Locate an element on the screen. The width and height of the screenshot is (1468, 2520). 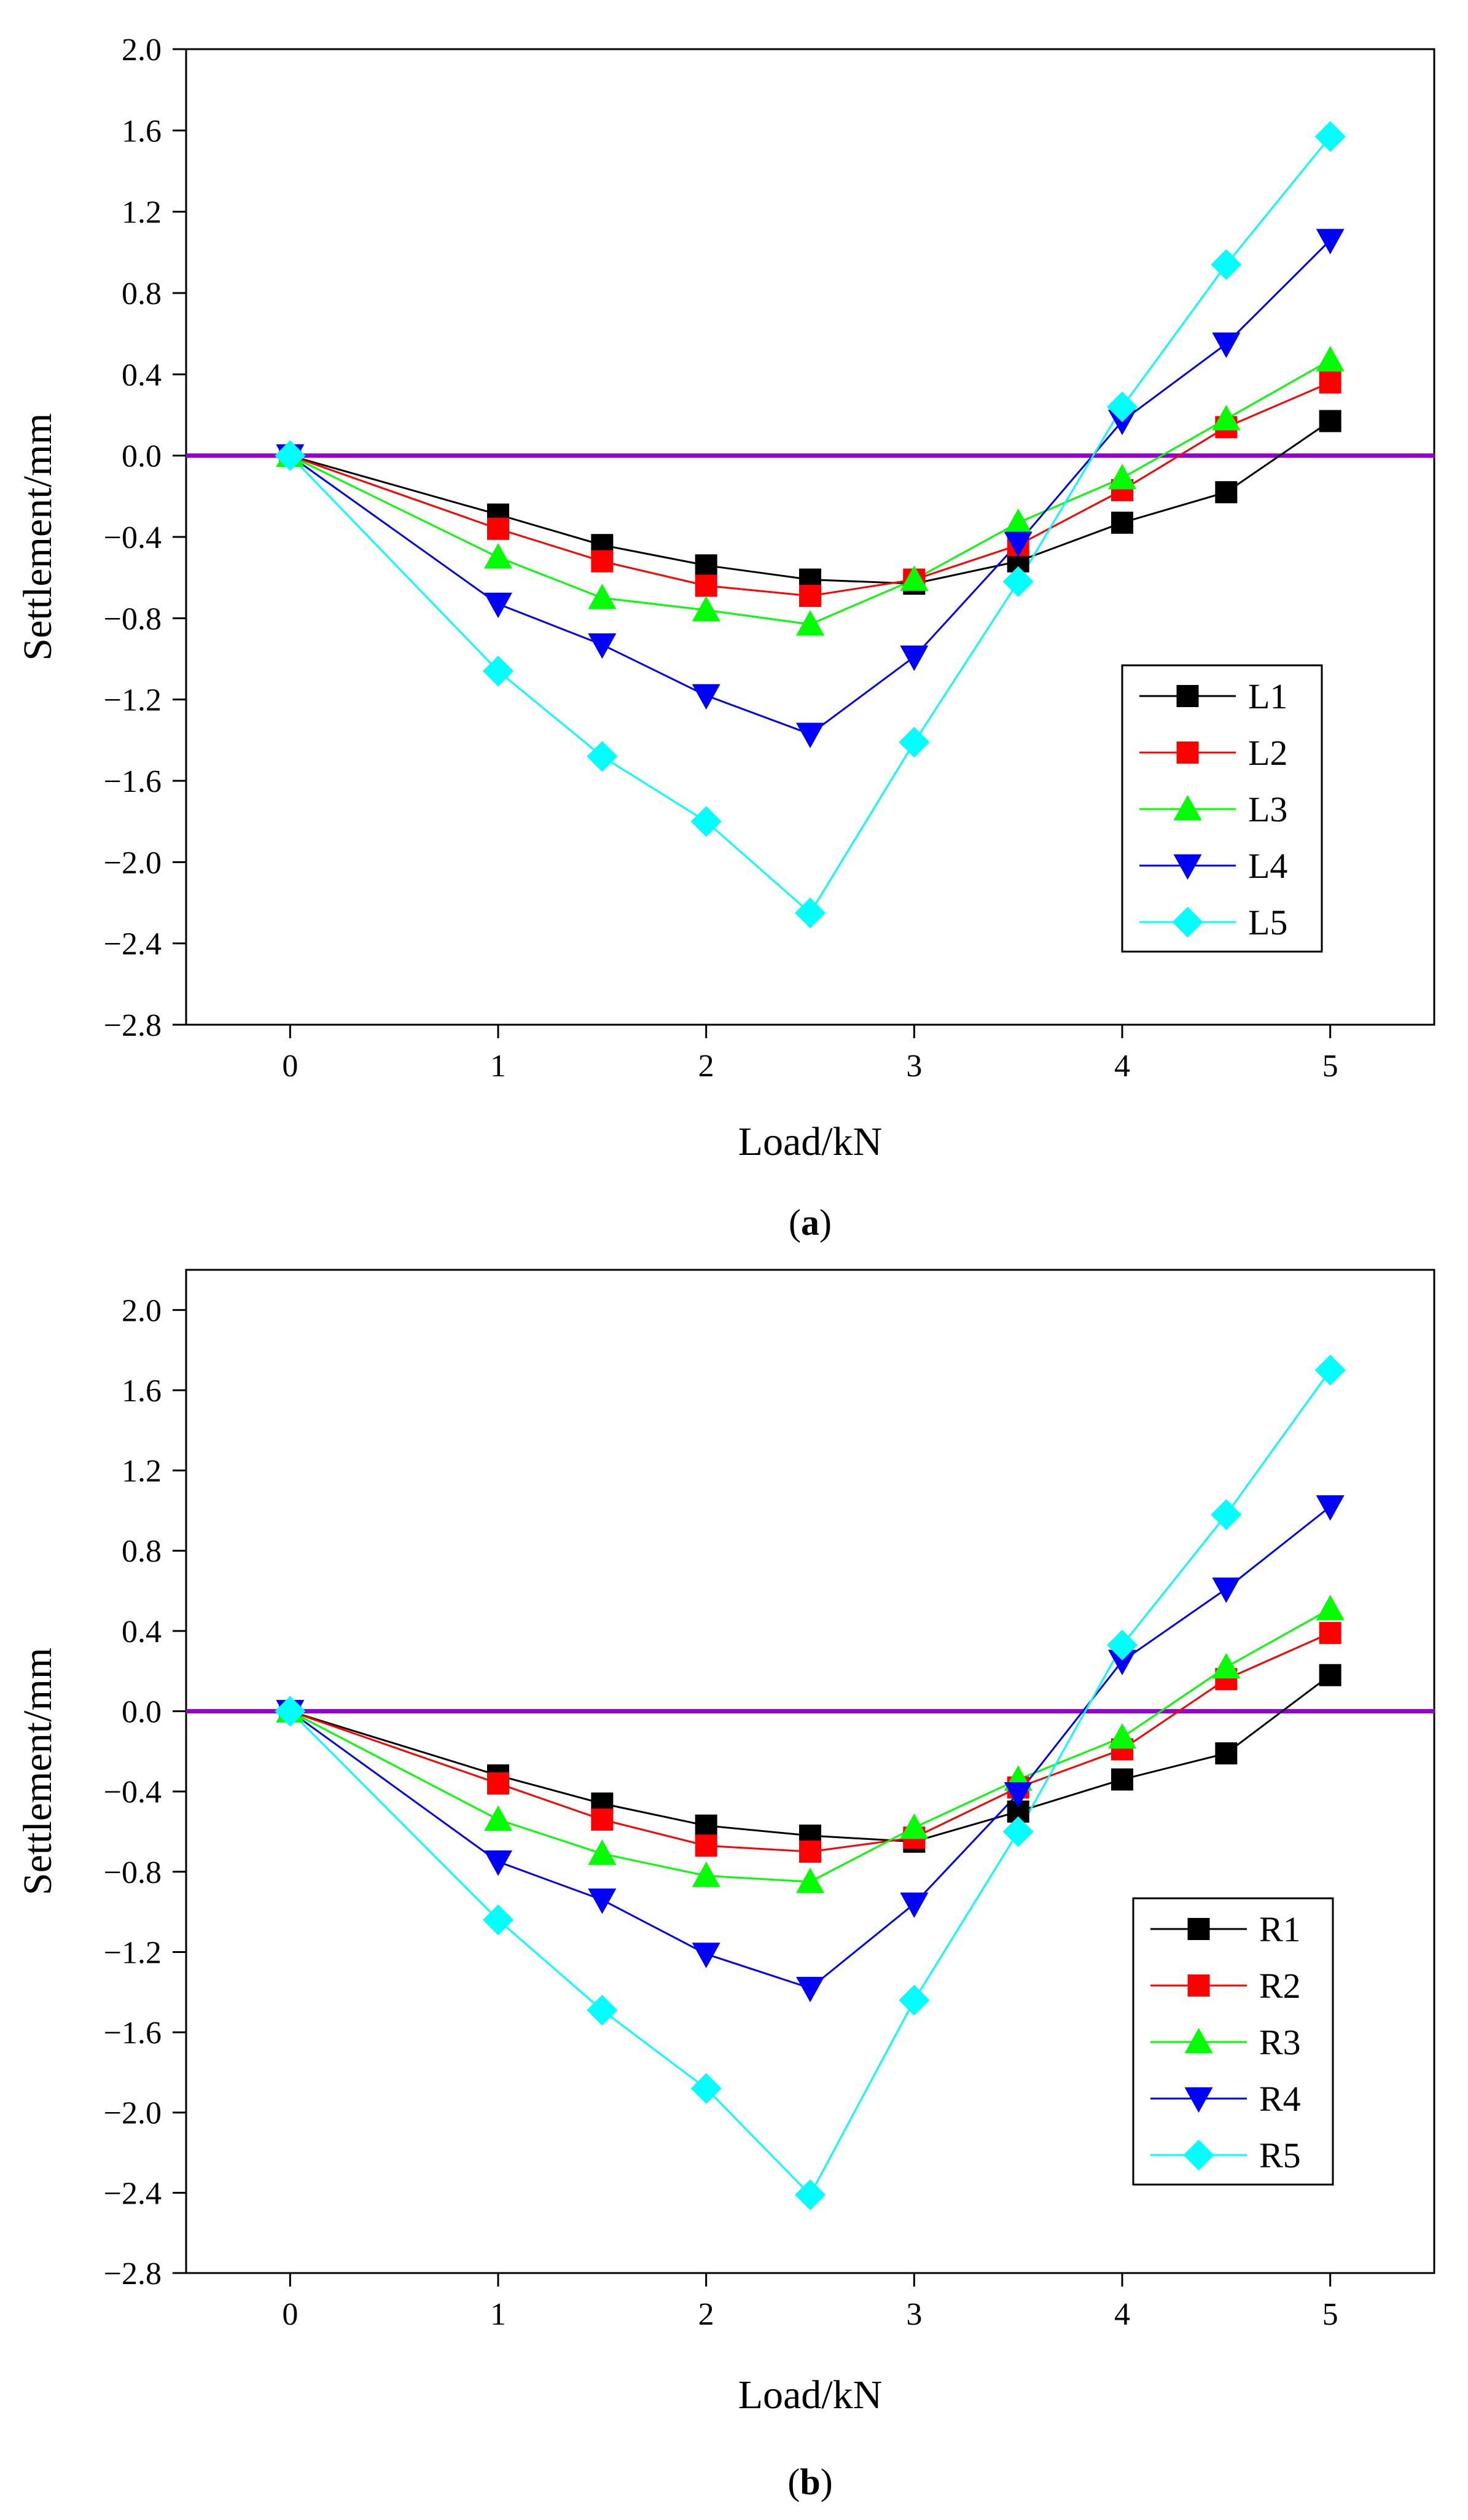
series-line-R1 is located at coordinates (810, 1758).